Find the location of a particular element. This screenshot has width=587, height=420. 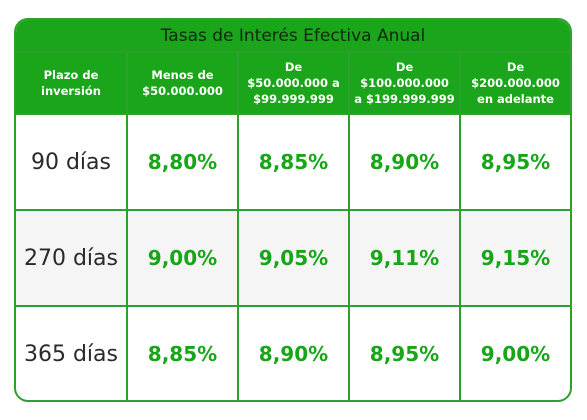

header-line: $99.999.999 is located at coordinates (293, 99).